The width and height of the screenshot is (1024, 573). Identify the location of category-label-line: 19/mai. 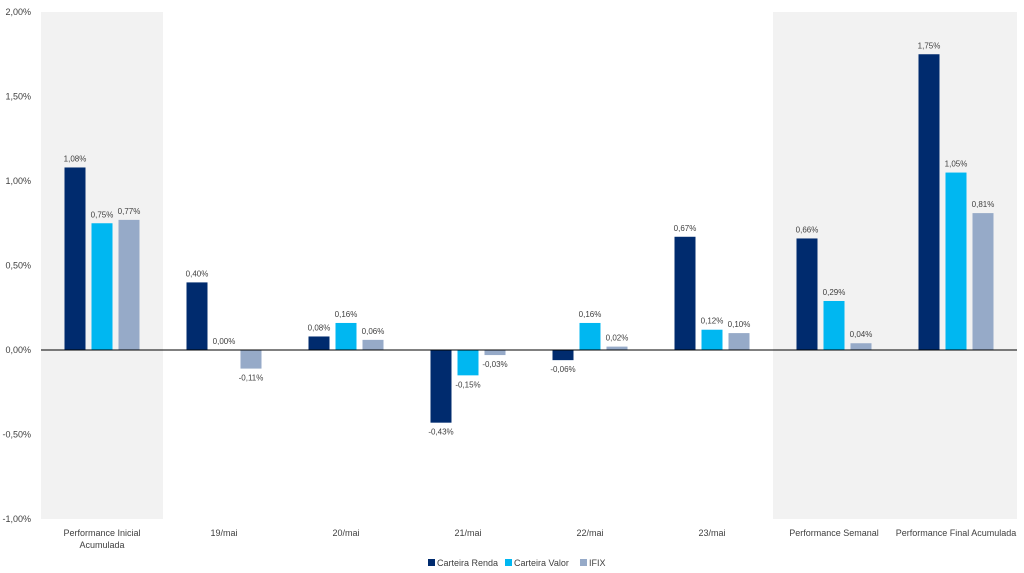
(223, 533).